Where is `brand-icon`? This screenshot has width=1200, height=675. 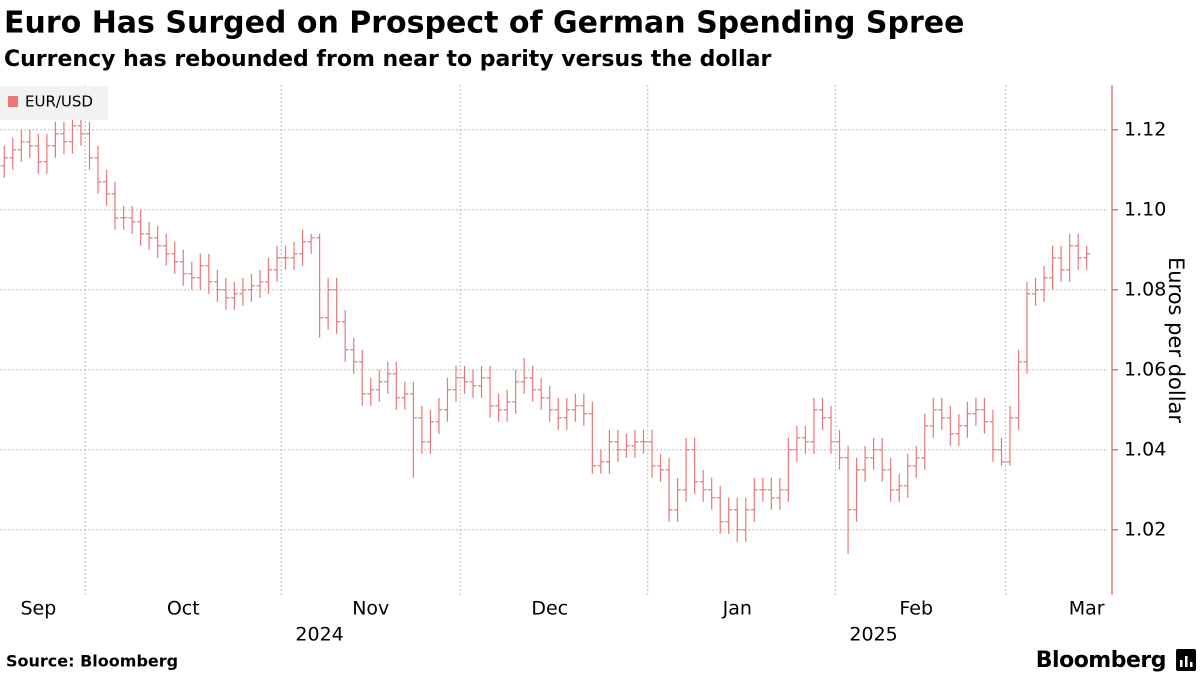 brand-icon is located at coordinates (1186, 660).